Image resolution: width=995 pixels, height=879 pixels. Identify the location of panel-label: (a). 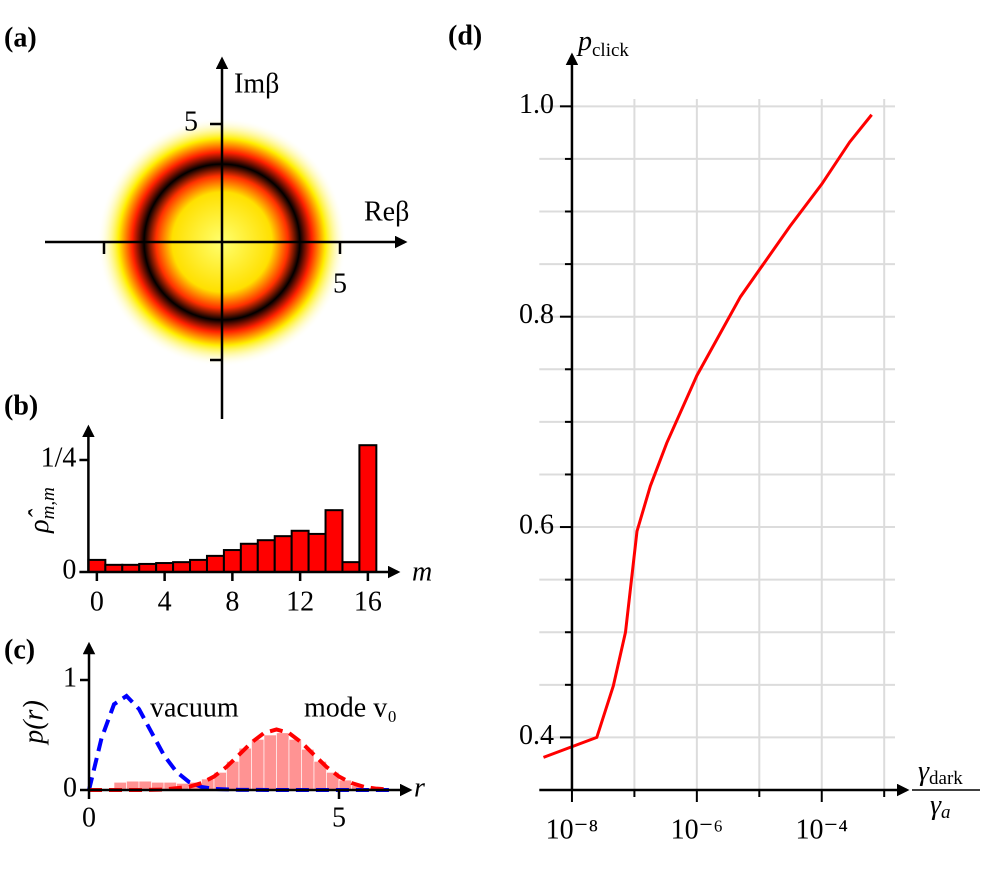
(20, 37).